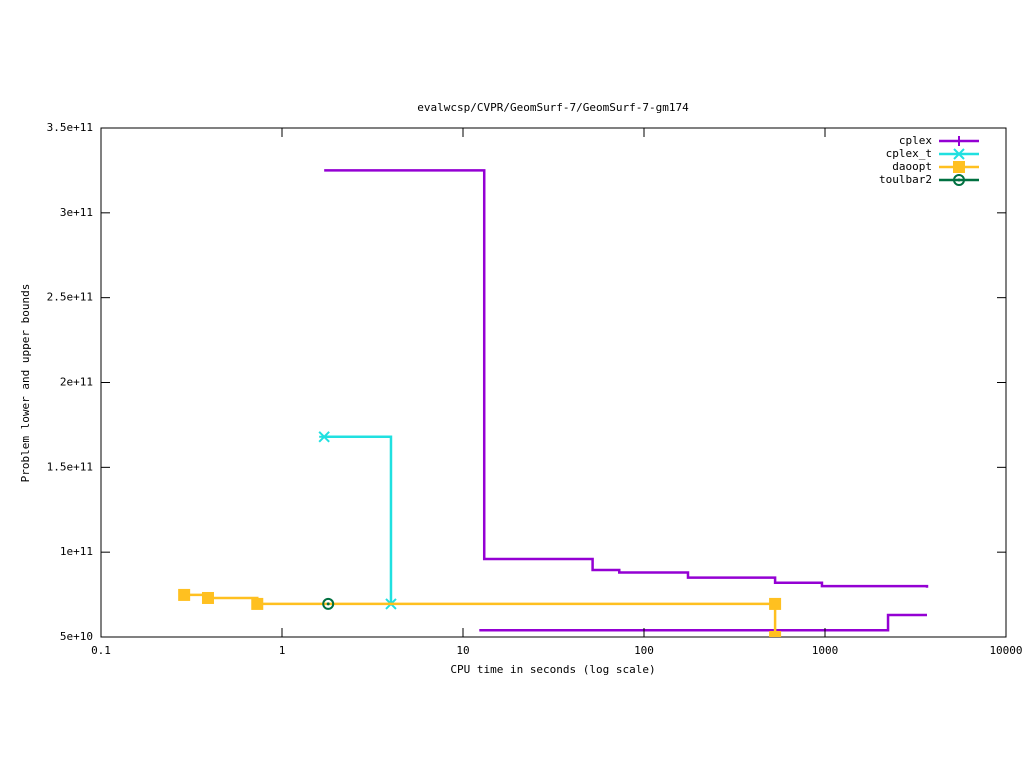 Image resolution: width=1024 pixels, height=768 pixels. Describe the element at coordinates (76, 636) in the screenshot. I see `y-tick-label: 5e+10` at that location.